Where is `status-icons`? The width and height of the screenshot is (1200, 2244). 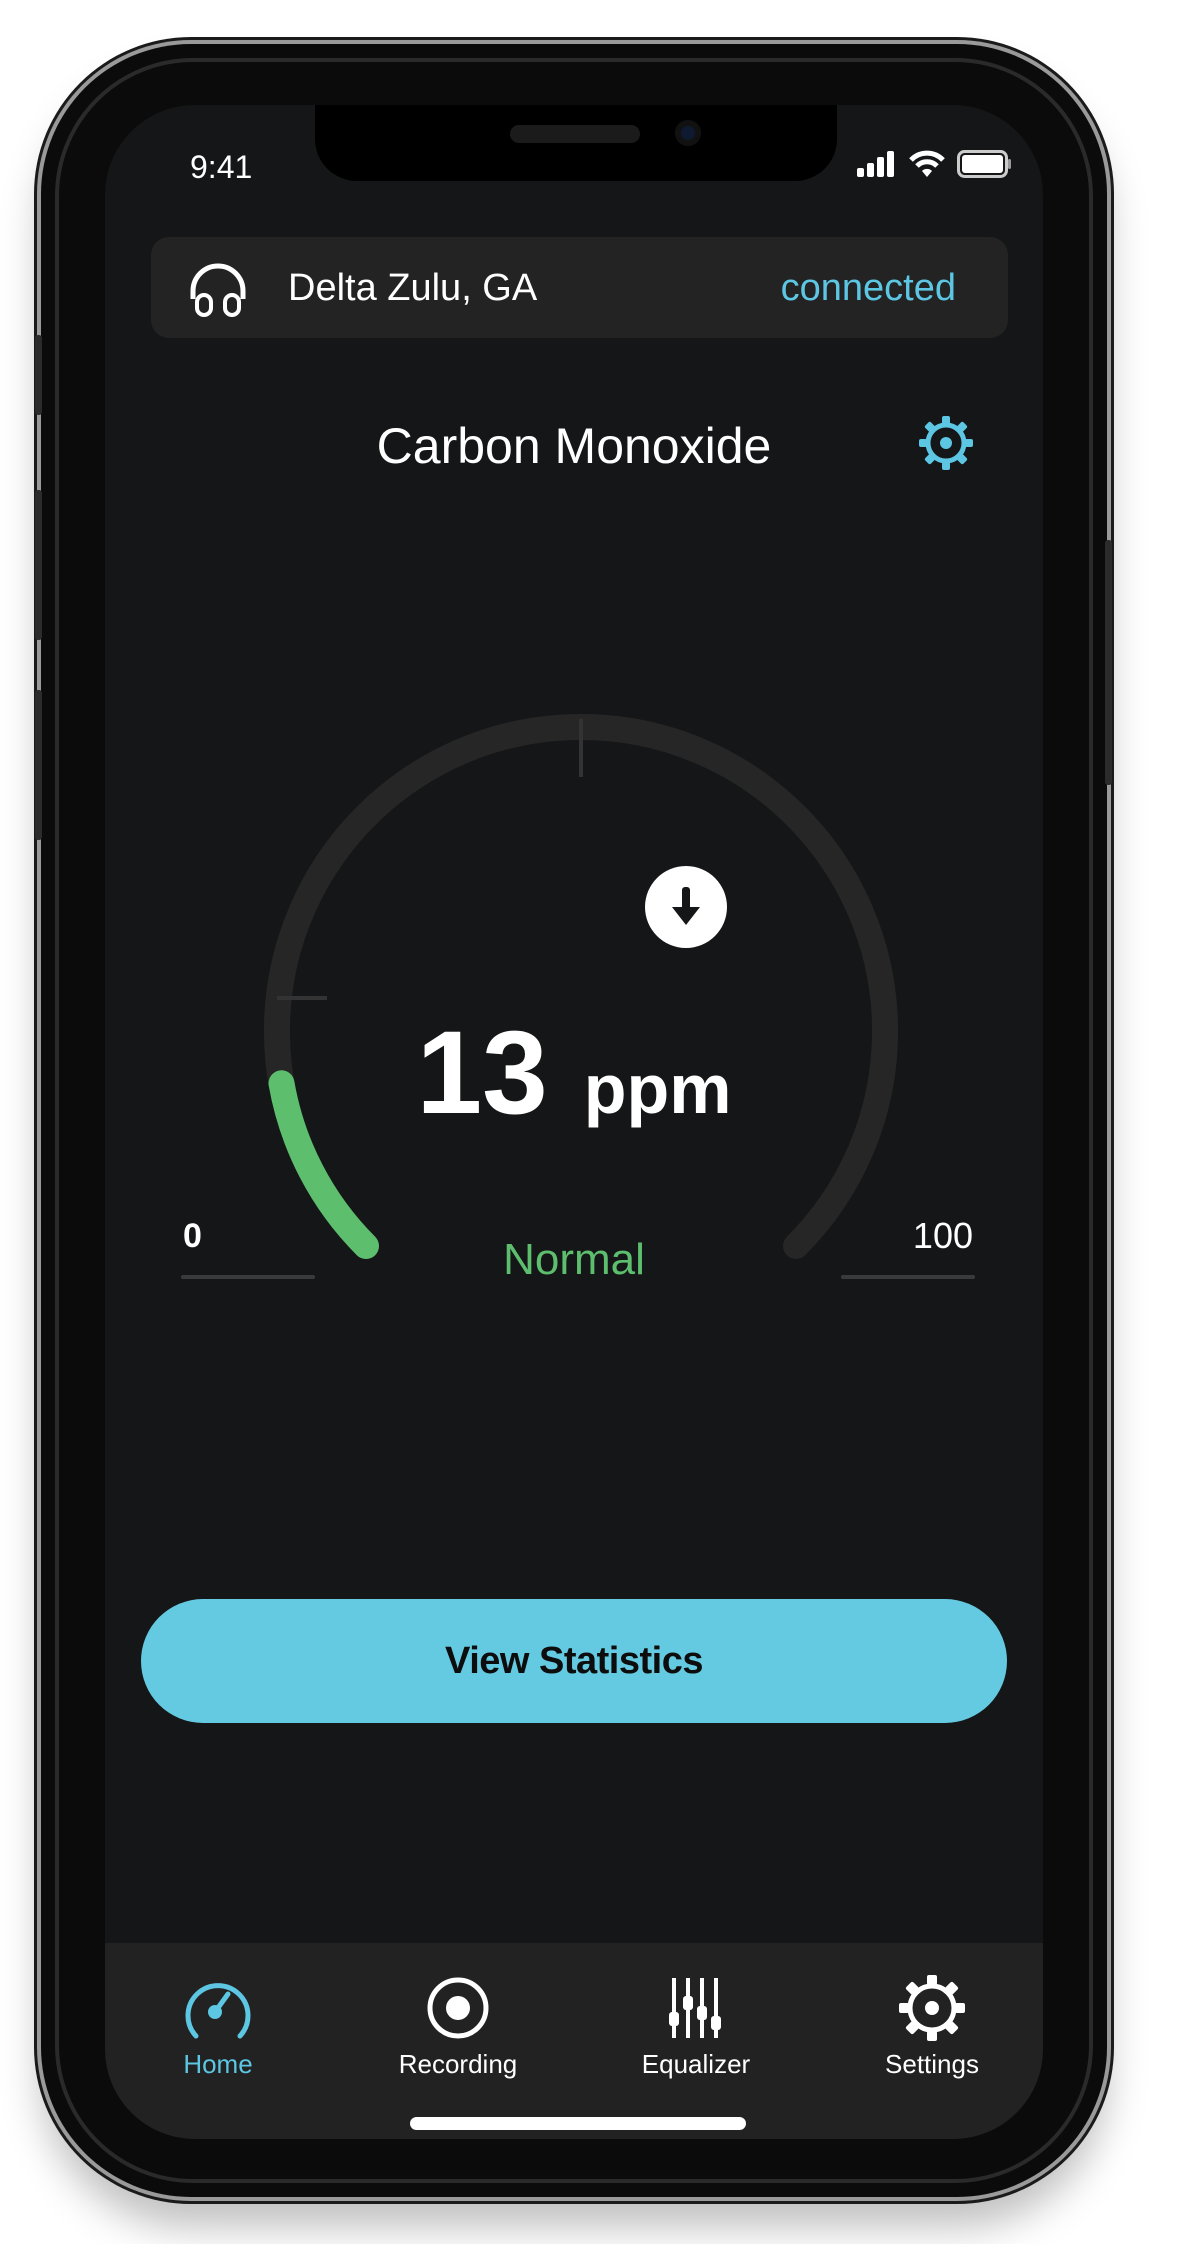
status-icons is located at coordinates (935, 164).